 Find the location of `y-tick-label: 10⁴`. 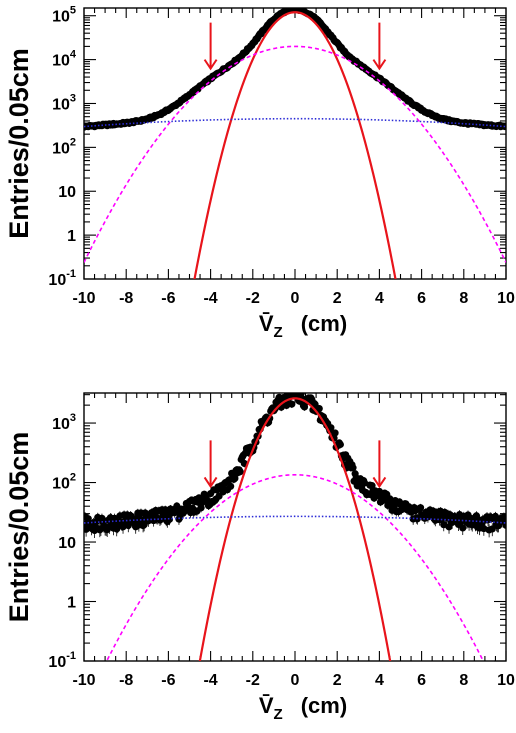

y-tick-label: 10⁴ is located at coordinates (64, 59).